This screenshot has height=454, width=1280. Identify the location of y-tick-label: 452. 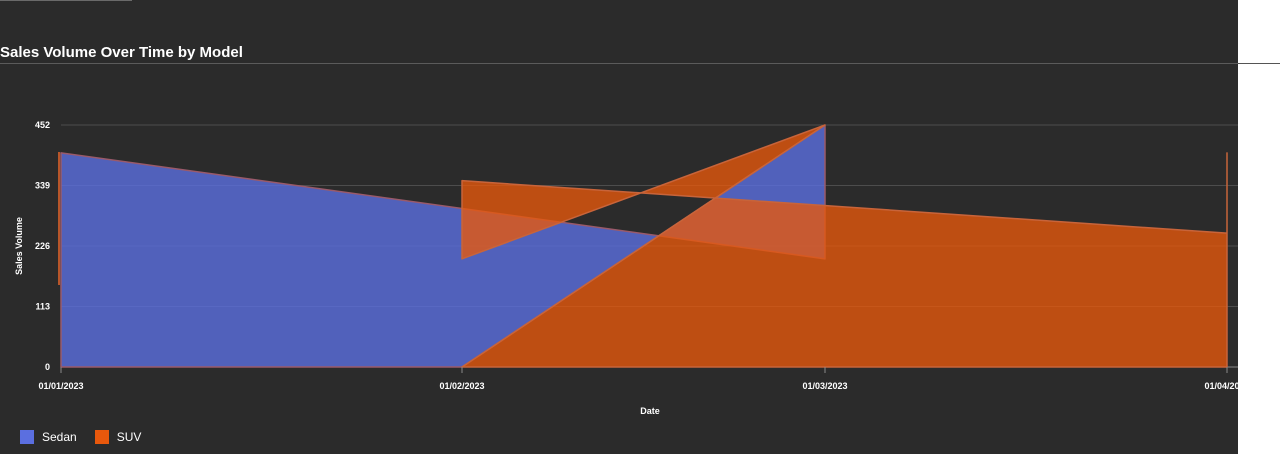
(42, 125).